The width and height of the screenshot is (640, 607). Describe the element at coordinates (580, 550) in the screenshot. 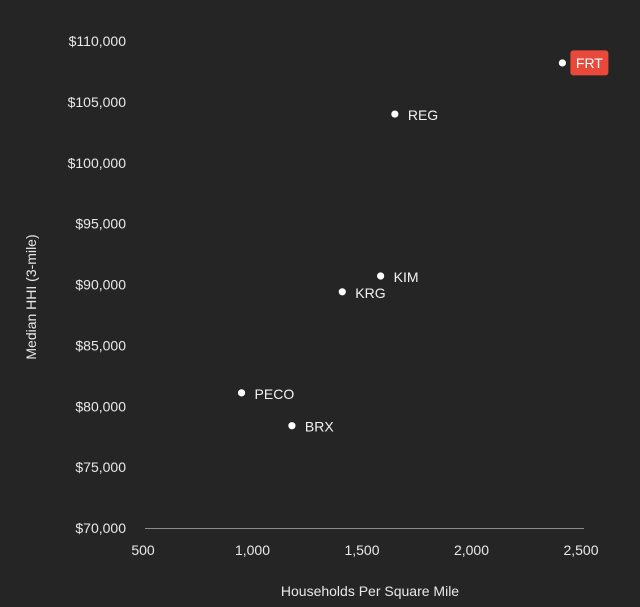

I see `x-tick-label: 2,500` at that location.